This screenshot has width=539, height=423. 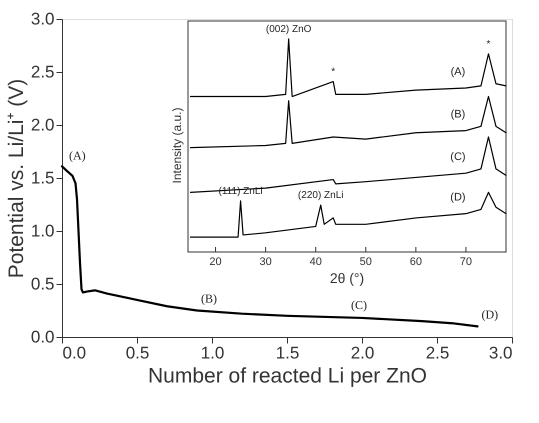 What do you see at coordinates (74, 353) in the screenshot?
I see `x-tick-label: 0.0` at bounding box center [74, 353].